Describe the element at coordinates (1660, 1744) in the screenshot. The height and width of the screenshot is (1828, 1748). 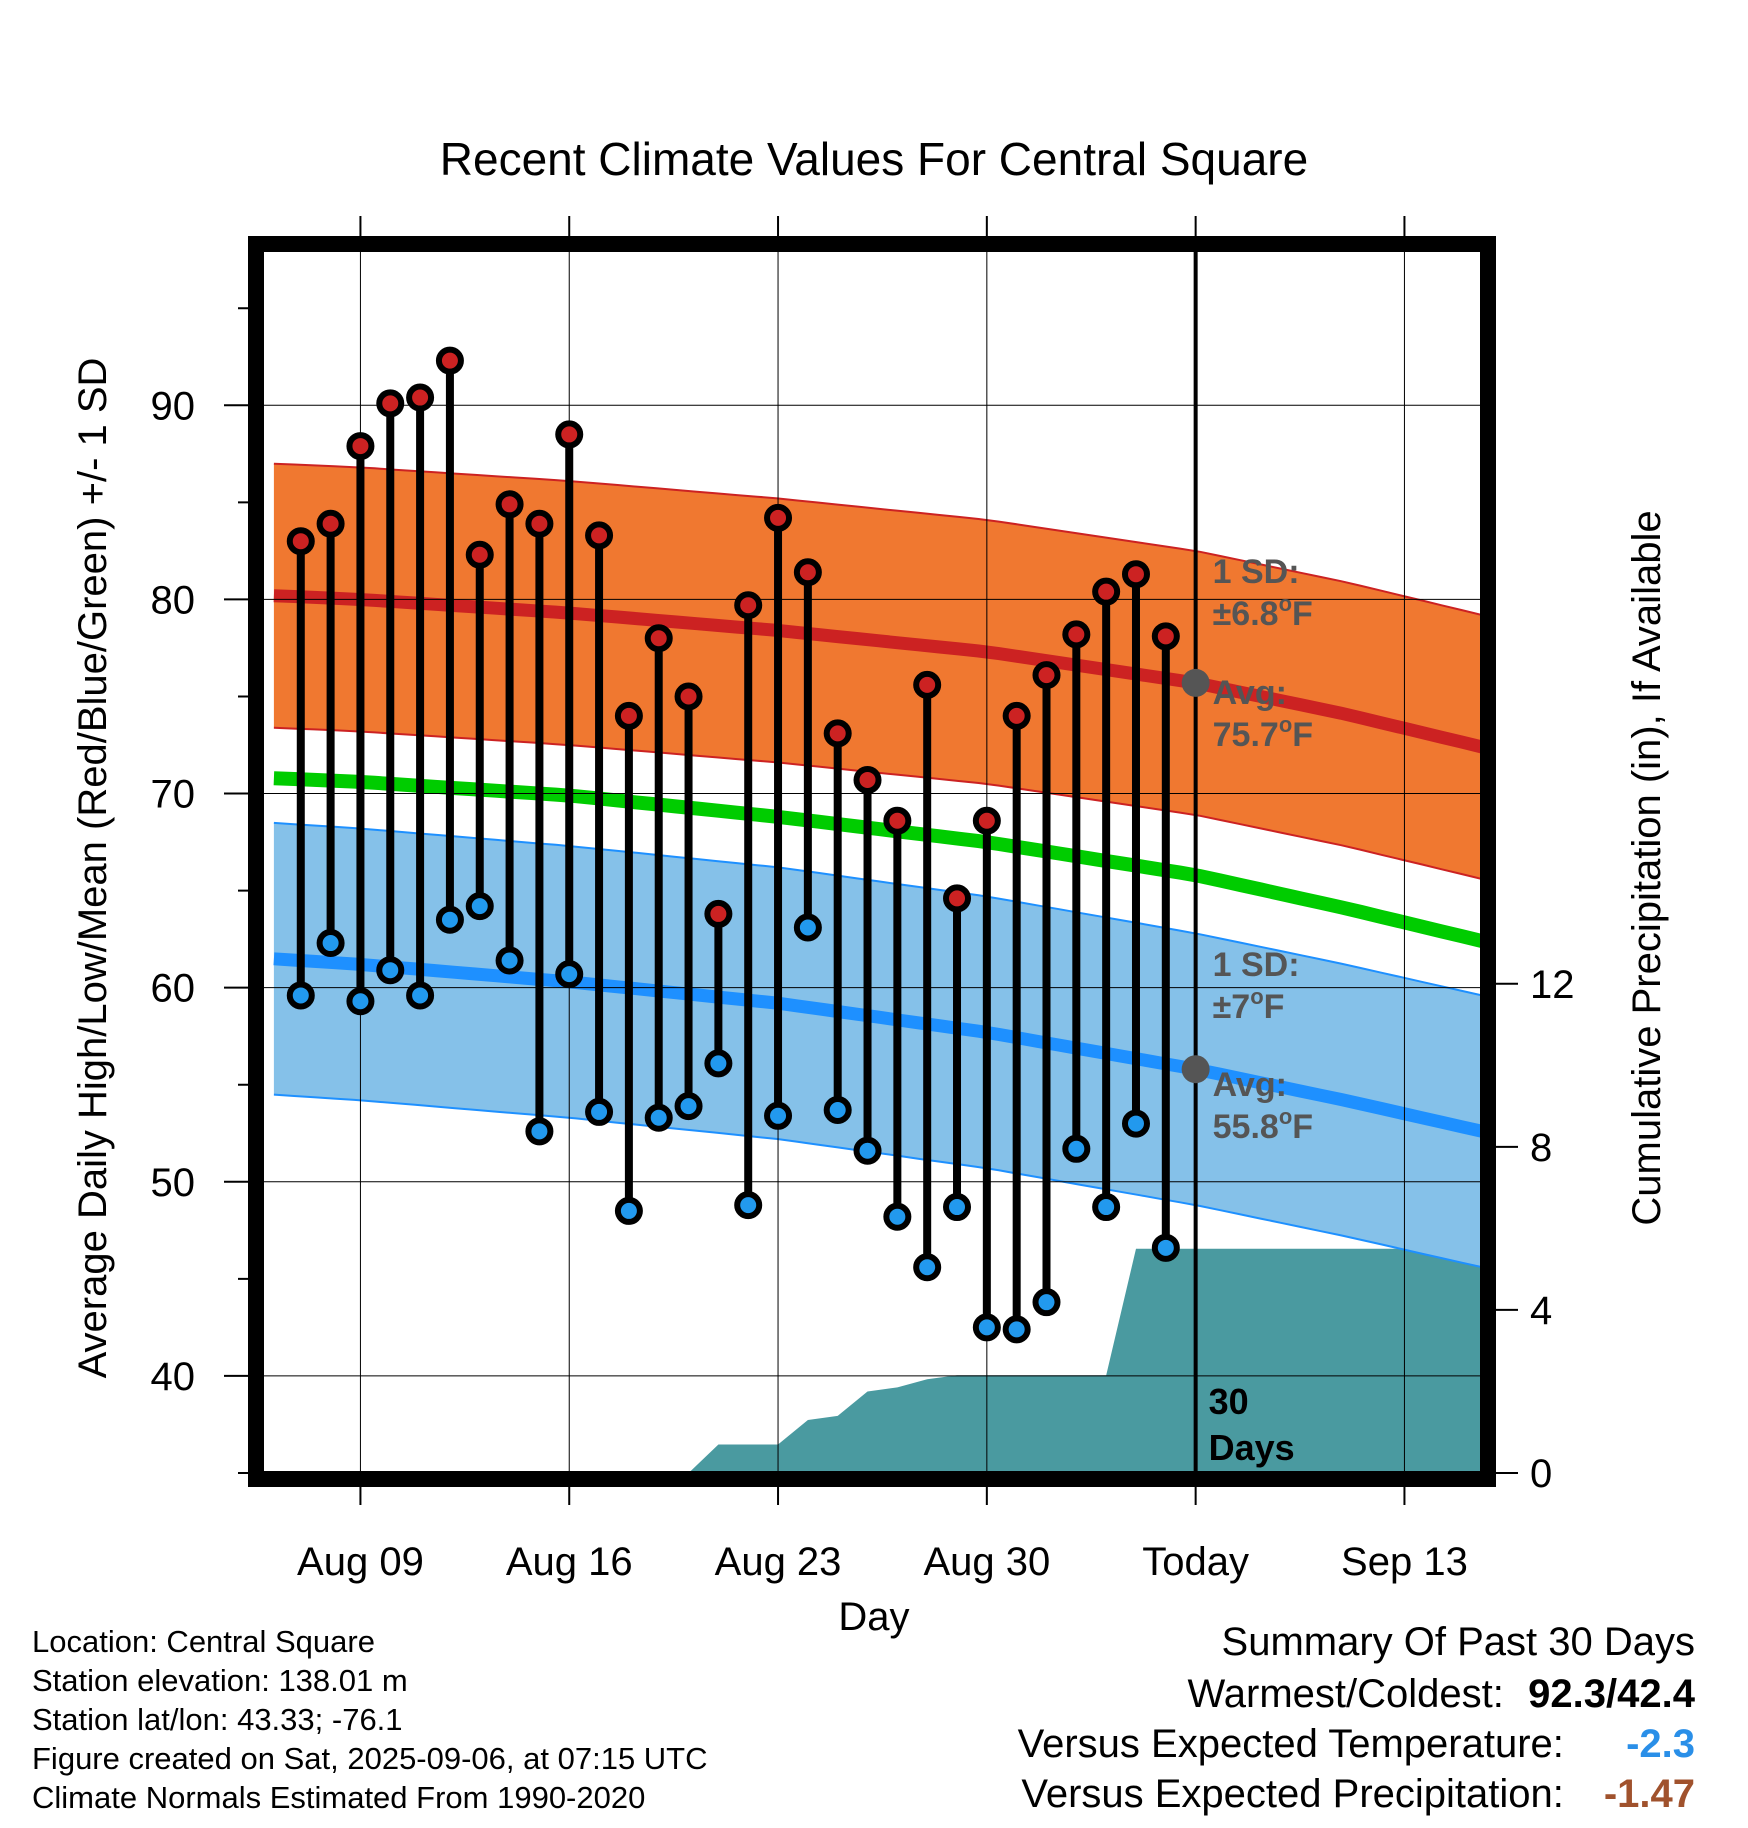
I see `temp-value: -2.3` at that location.